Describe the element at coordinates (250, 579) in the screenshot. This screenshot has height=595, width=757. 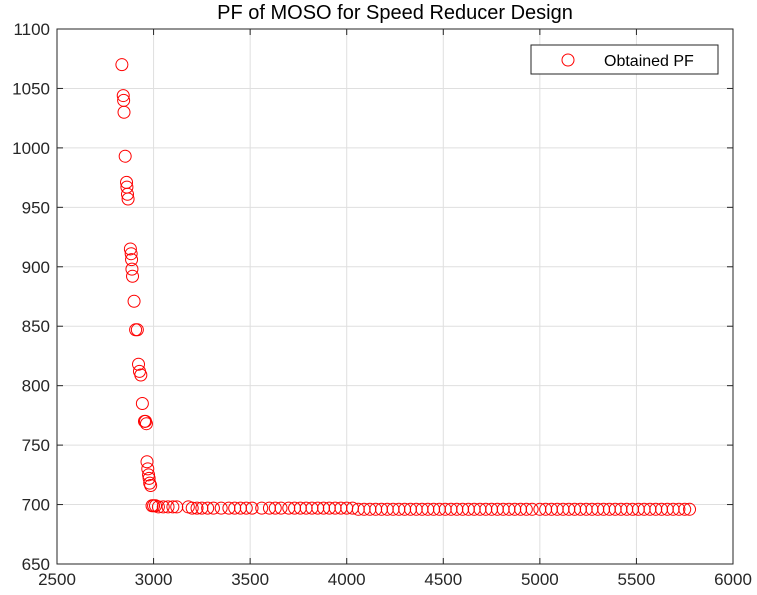
I see `x-tick-label: 3500` at that location.